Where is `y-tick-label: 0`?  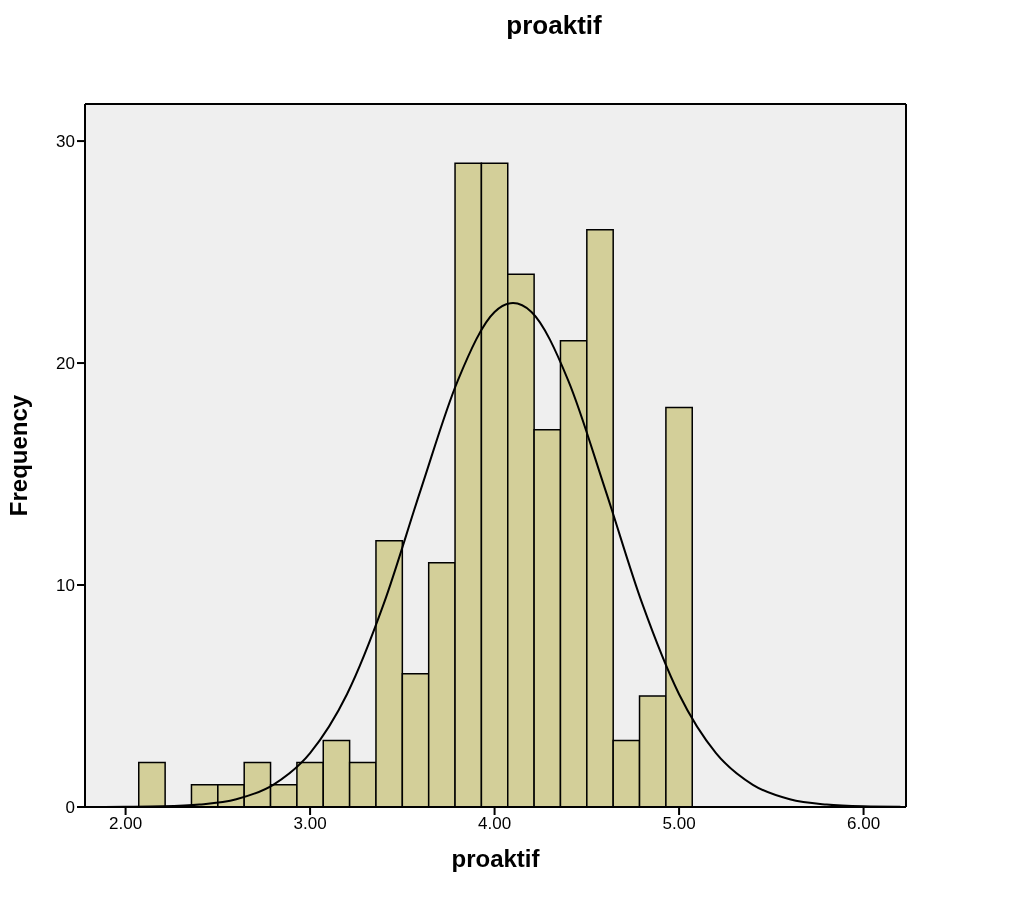 y-tick-label: 0 is located at coordinates (70, 808).